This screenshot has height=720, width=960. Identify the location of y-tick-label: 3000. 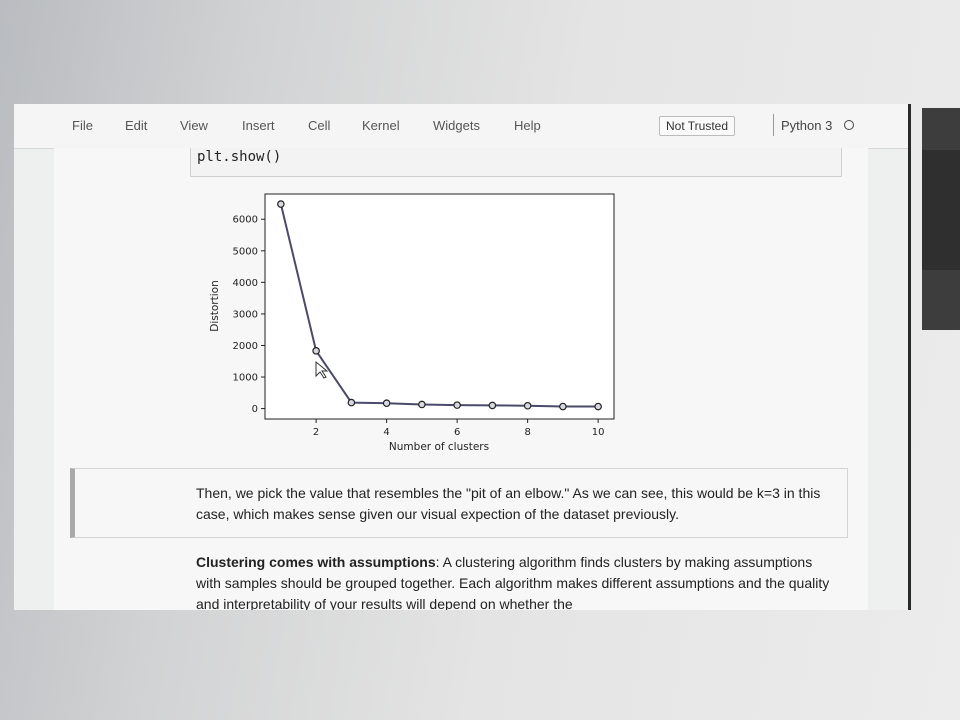
(245, 314).